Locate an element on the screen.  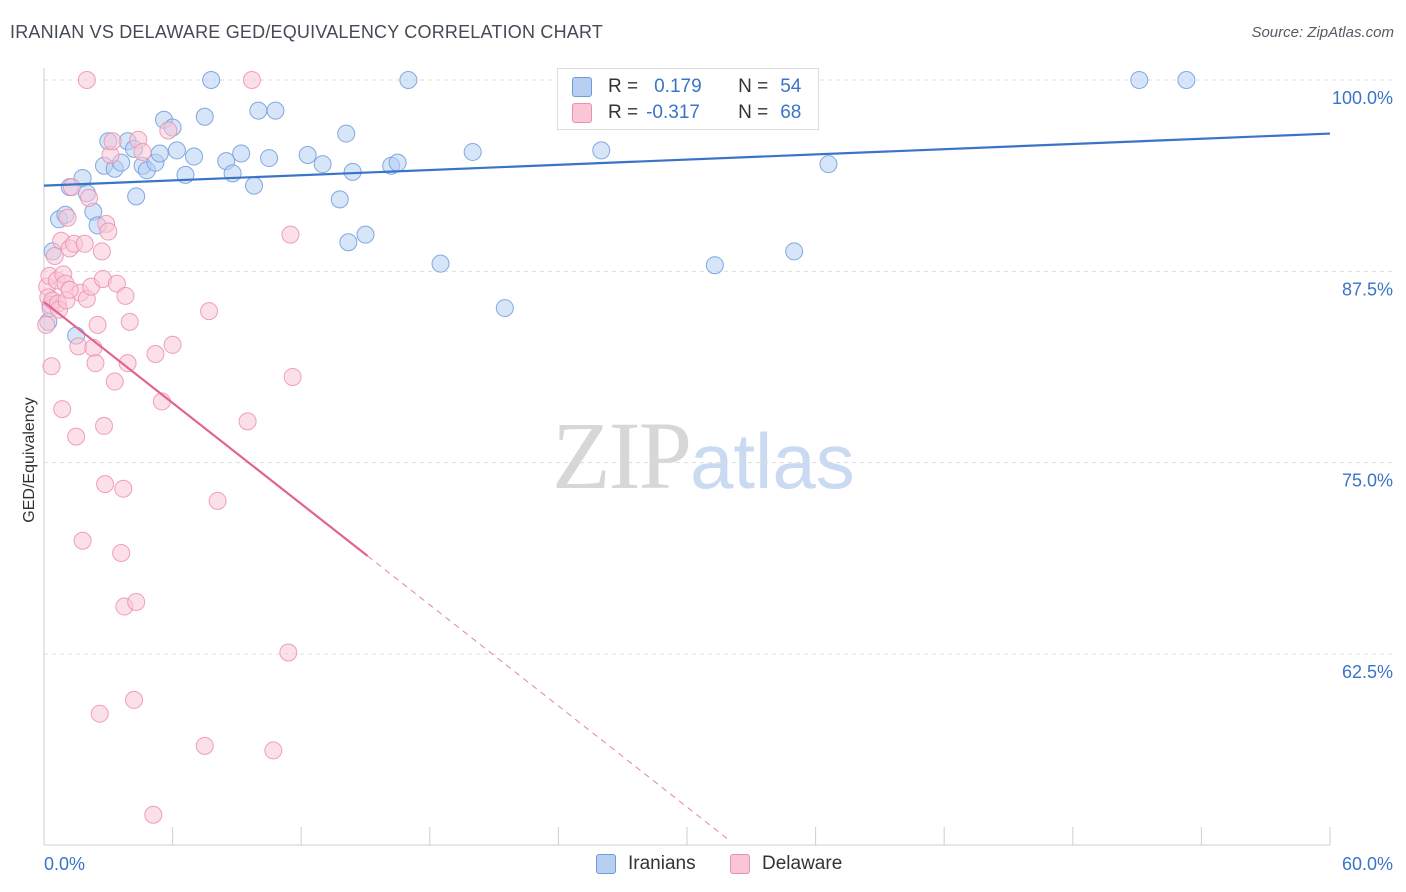
legend-n-value: 54 is located at coordinates (791, 86).